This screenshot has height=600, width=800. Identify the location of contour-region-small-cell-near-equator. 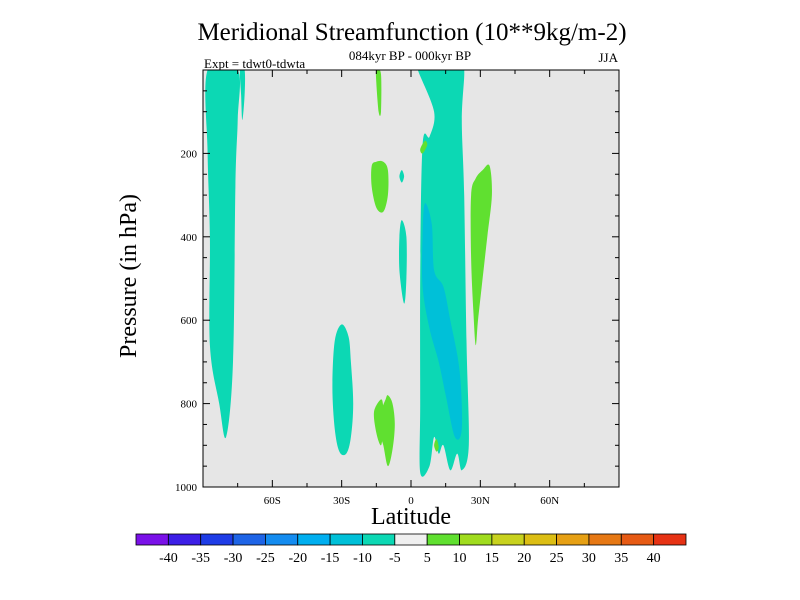
(403, 262).